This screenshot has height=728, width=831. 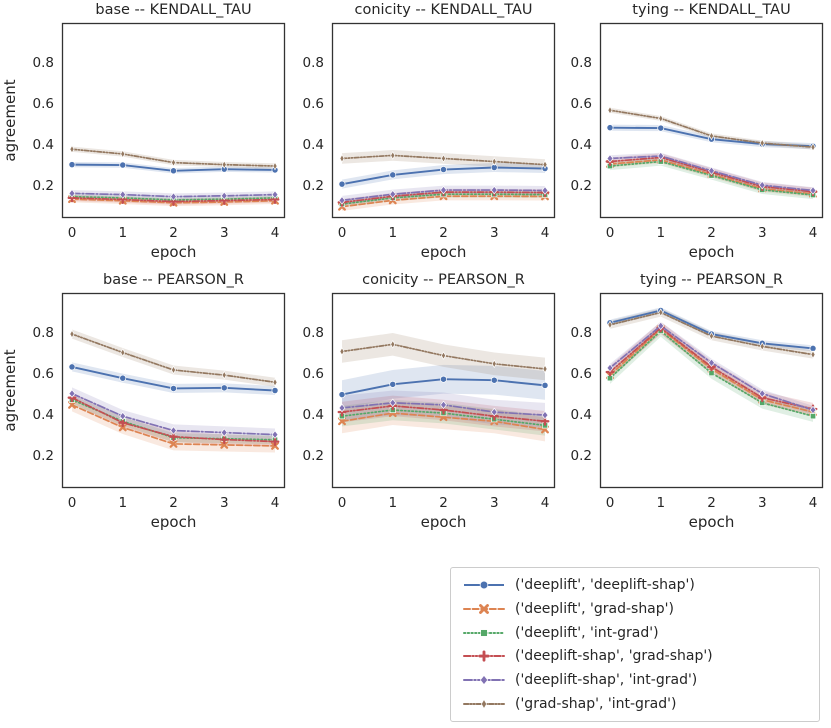 What do you see at coordinates (173, 414) in the screenshot?
I see `confidence-band-deeplift-shap--int-grad` at bounding box center [173, 414].